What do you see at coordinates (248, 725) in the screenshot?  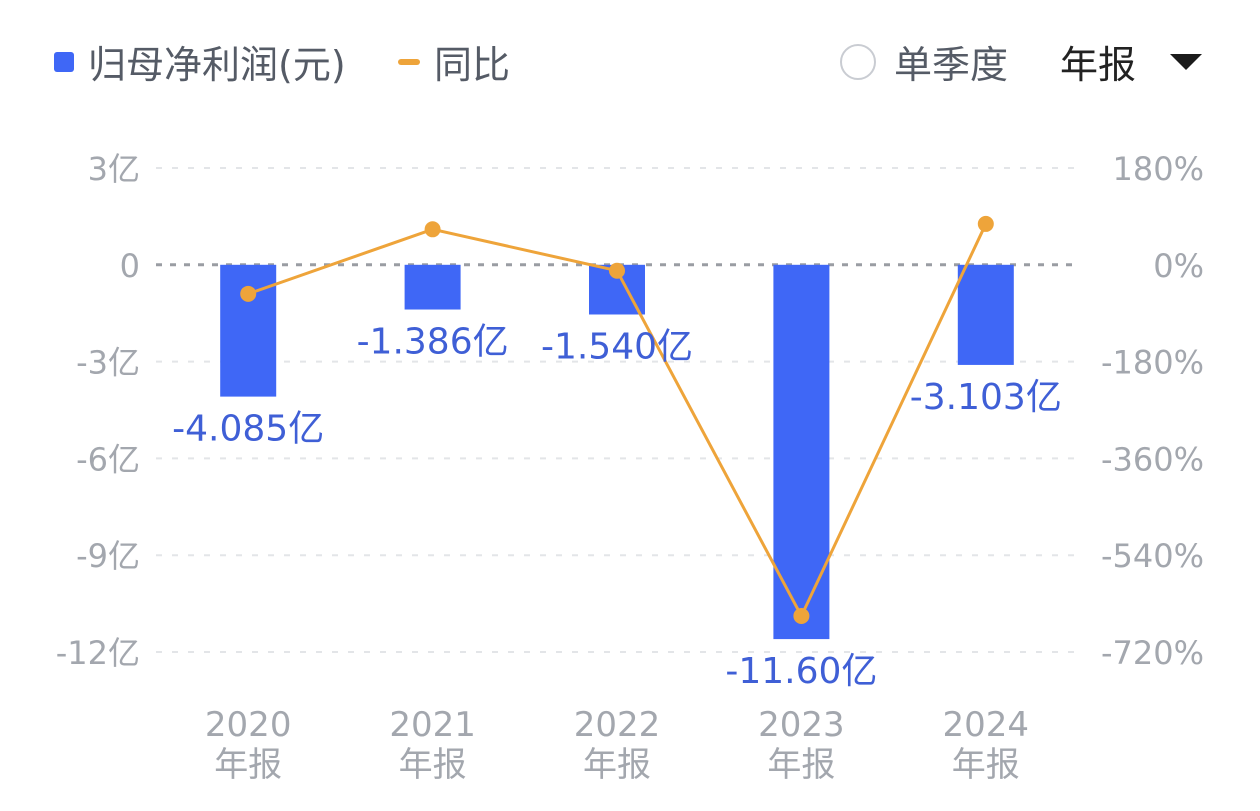 I see `x-tick-label: 2020` at bounding box center [248, 725].